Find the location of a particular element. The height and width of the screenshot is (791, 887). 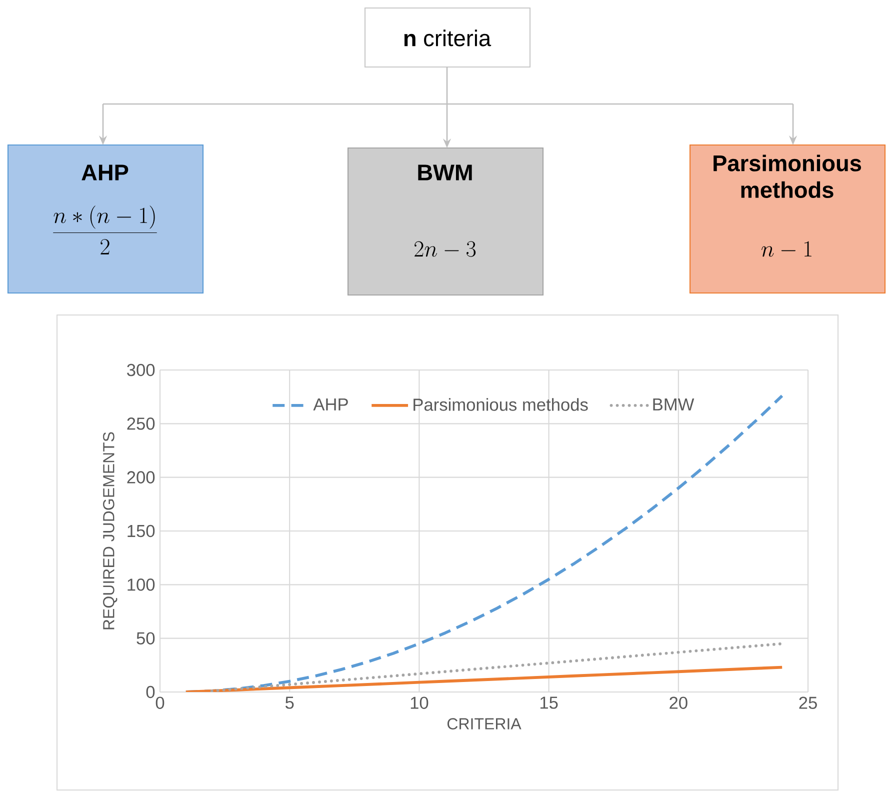

text: n criteria is located at coordinates (448, 38).